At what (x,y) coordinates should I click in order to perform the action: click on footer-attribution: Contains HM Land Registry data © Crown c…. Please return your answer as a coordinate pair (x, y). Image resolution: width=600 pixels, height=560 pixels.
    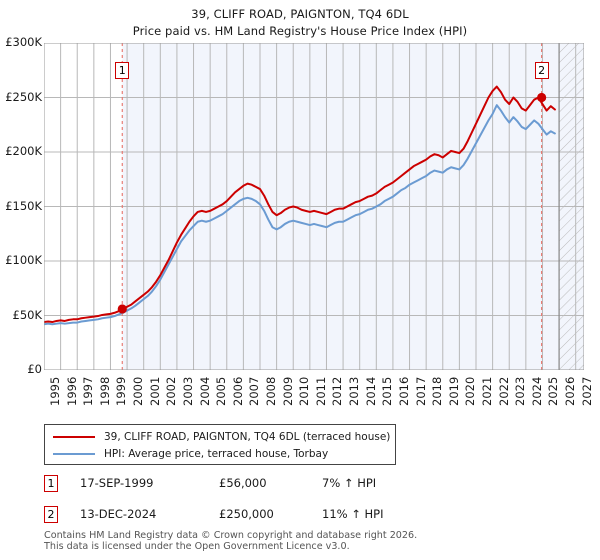
    Looking at the image, I should click on (314, 541).